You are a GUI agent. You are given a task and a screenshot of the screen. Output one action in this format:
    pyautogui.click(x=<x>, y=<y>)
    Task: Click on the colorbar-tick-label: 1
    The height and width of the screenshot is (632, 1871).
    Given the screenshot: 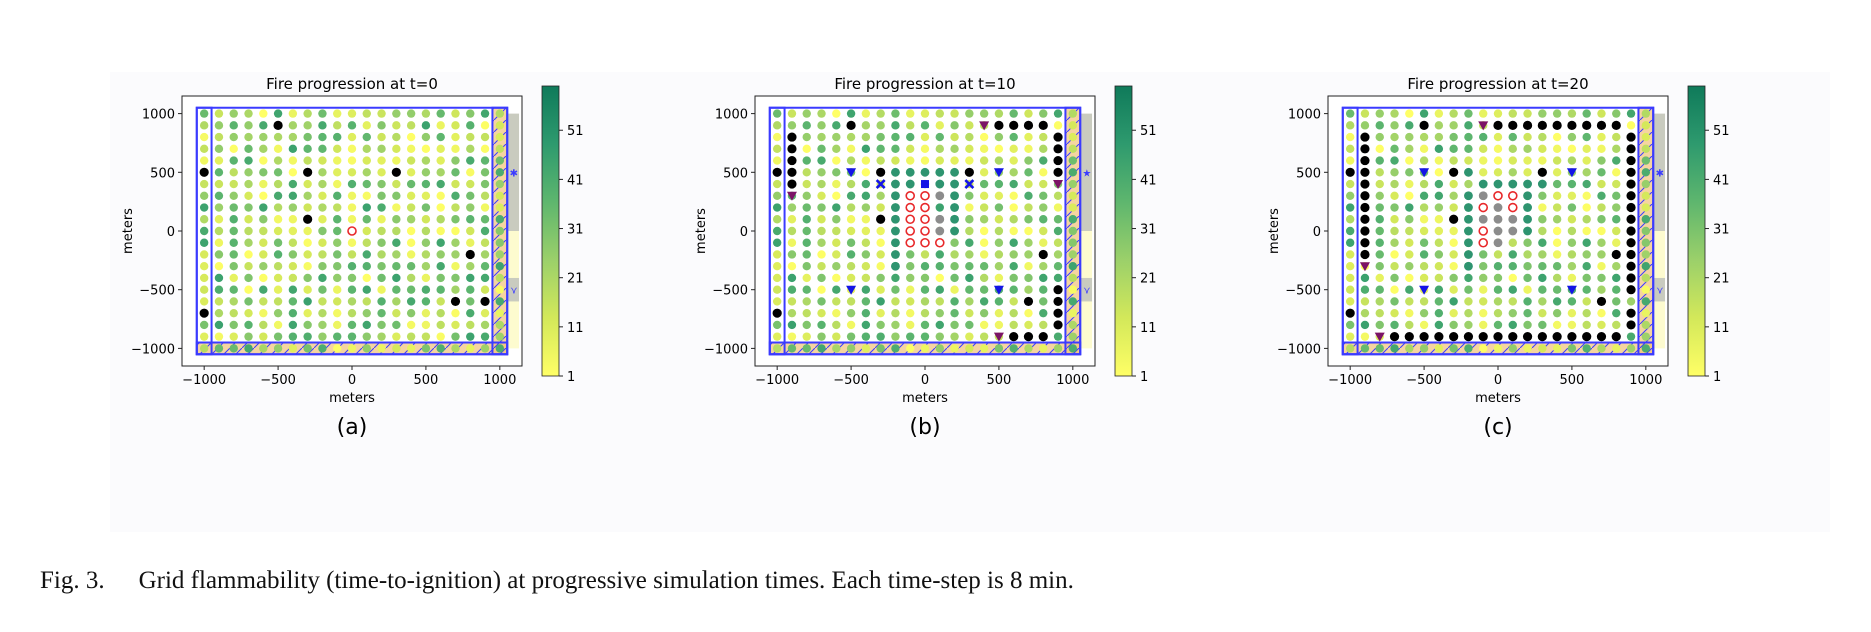 What is the action you would take?
    pyautogui.click(x=1144, y=377)
    